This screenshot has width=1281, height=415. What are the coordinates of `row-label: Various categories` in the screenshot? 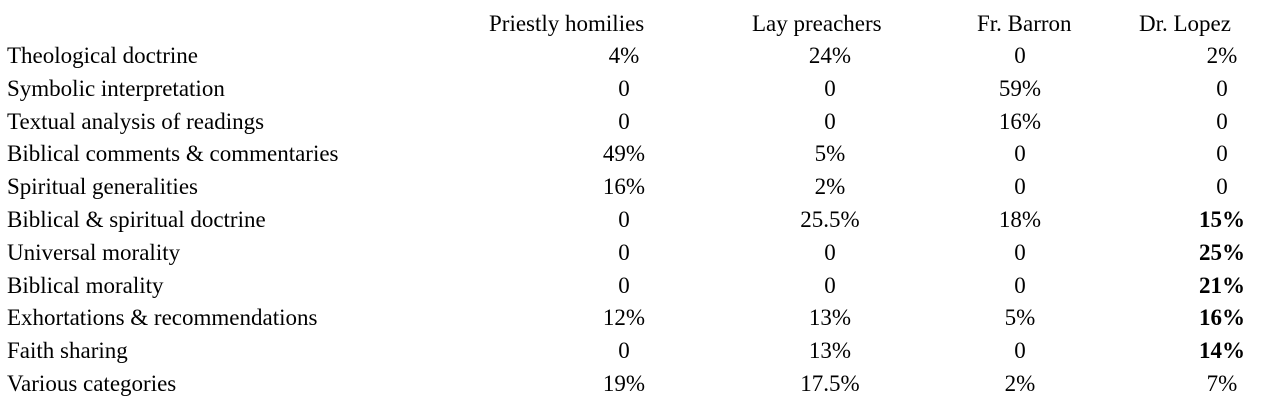 It's located at (92, 383).